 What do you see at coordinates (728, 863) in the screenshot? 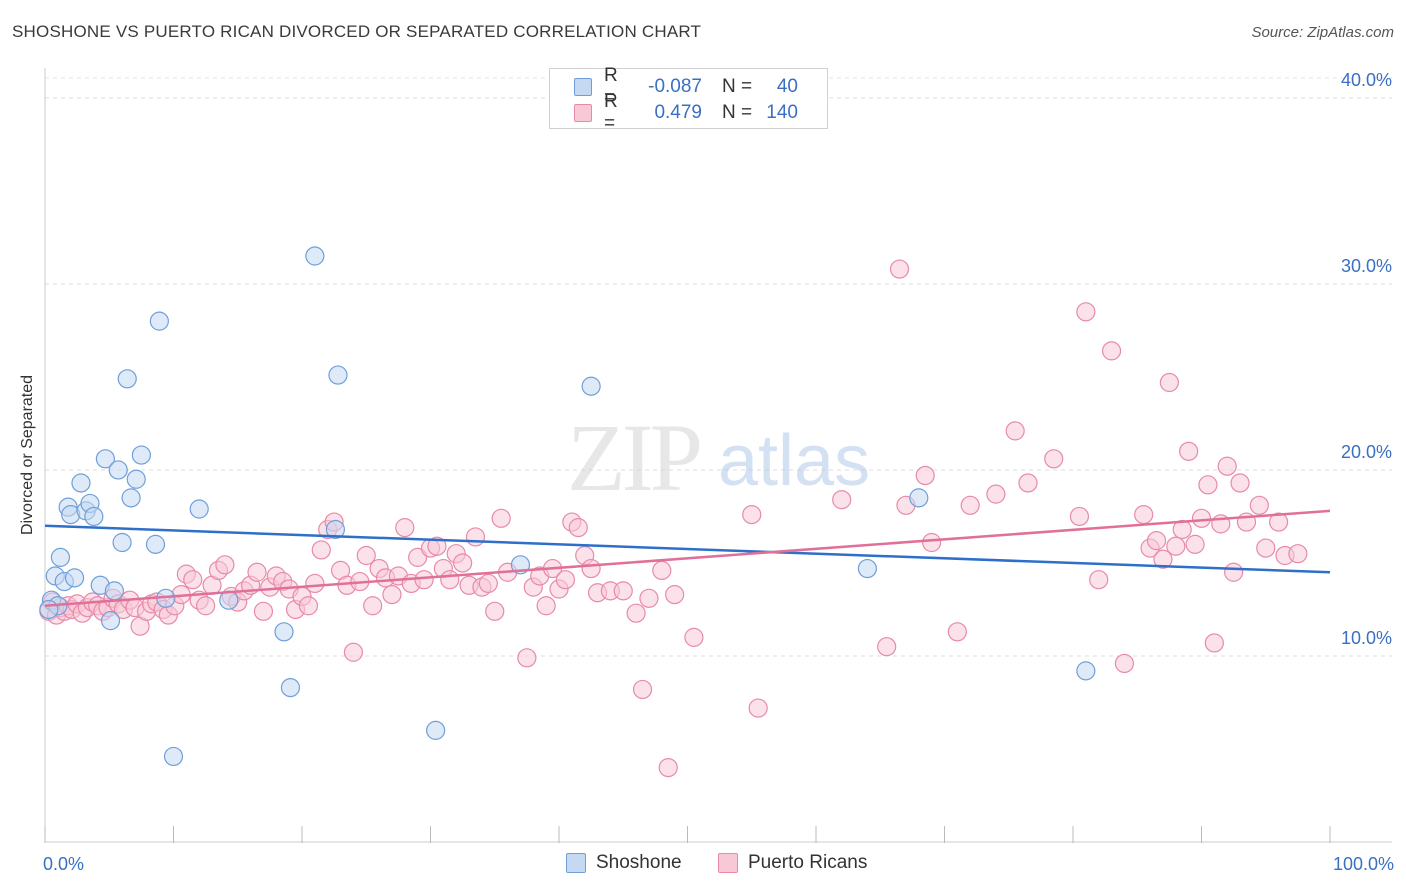
I see `bottom-legend-swatch-puerto-ricans` at bounding box center [728, 863].